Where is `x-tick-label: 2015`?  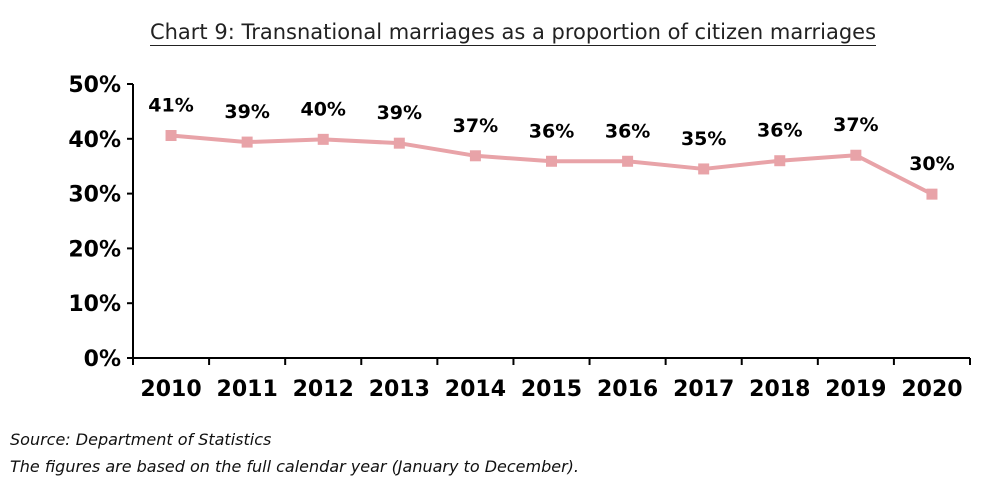 x-tick-label: 2015 is located at coordinates (551, 389).